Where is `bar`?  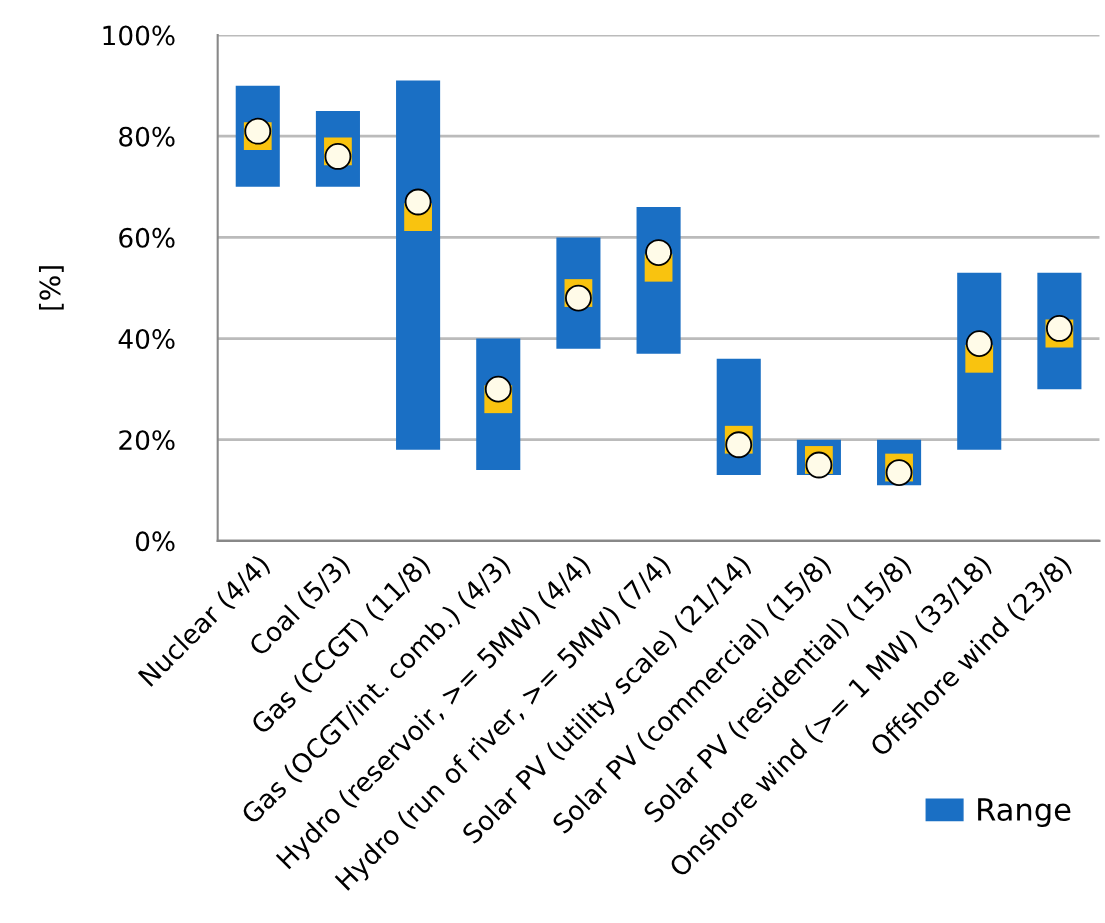 bar is located at coordinates (418, 265).